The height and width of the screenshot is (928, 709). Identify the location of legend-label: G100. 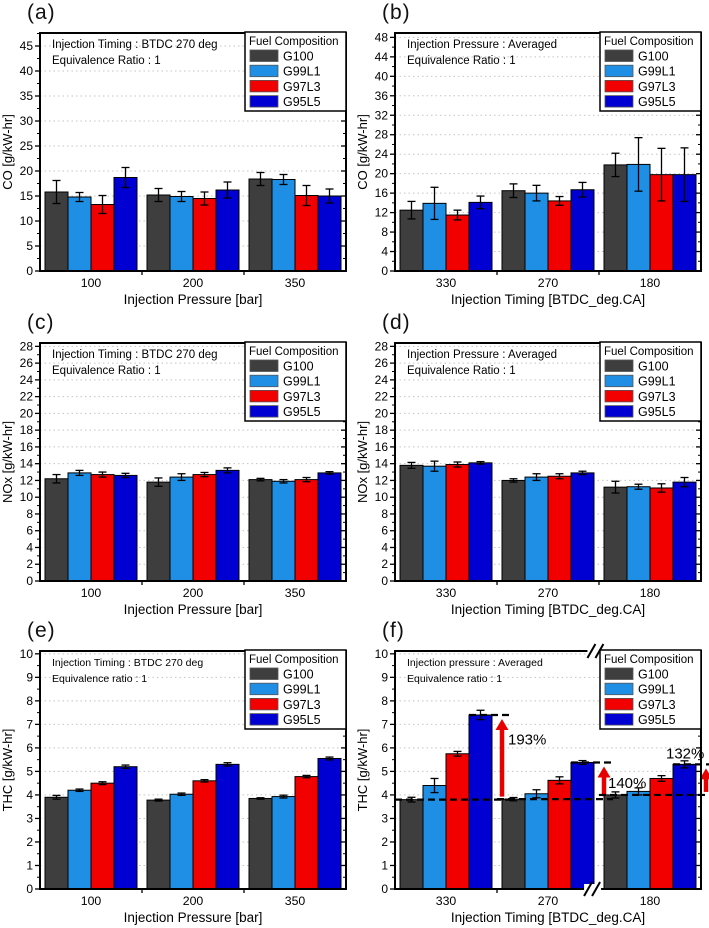
(653, 675).